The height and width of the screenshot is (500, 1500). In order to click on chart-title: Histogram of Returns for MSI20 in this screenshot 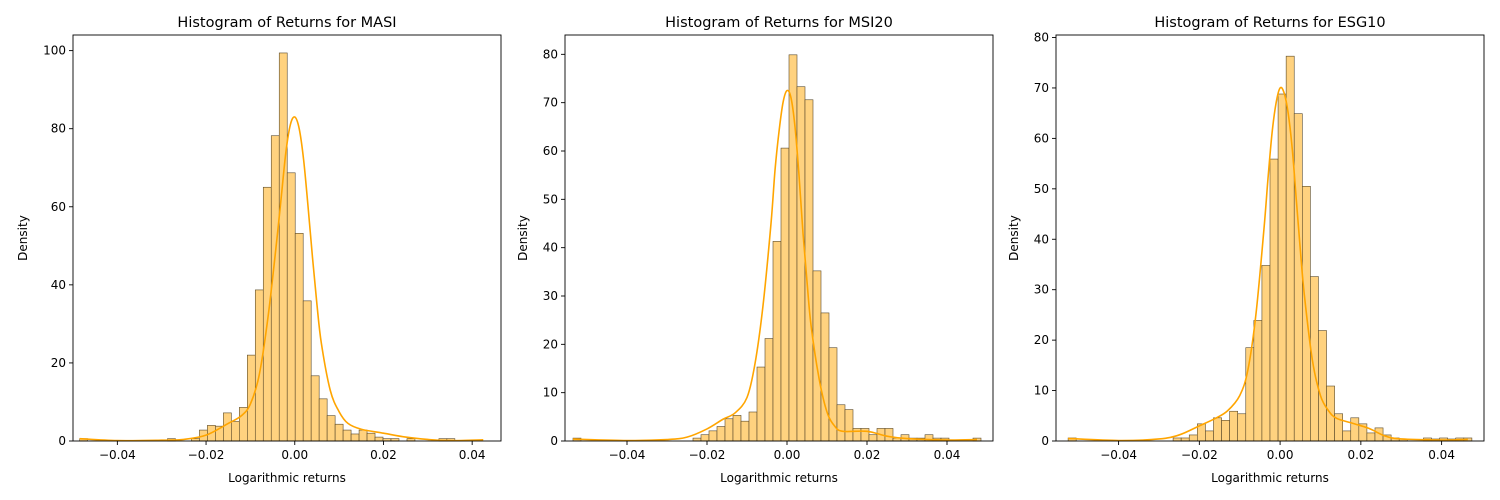, I will do `click(779, 23)`.